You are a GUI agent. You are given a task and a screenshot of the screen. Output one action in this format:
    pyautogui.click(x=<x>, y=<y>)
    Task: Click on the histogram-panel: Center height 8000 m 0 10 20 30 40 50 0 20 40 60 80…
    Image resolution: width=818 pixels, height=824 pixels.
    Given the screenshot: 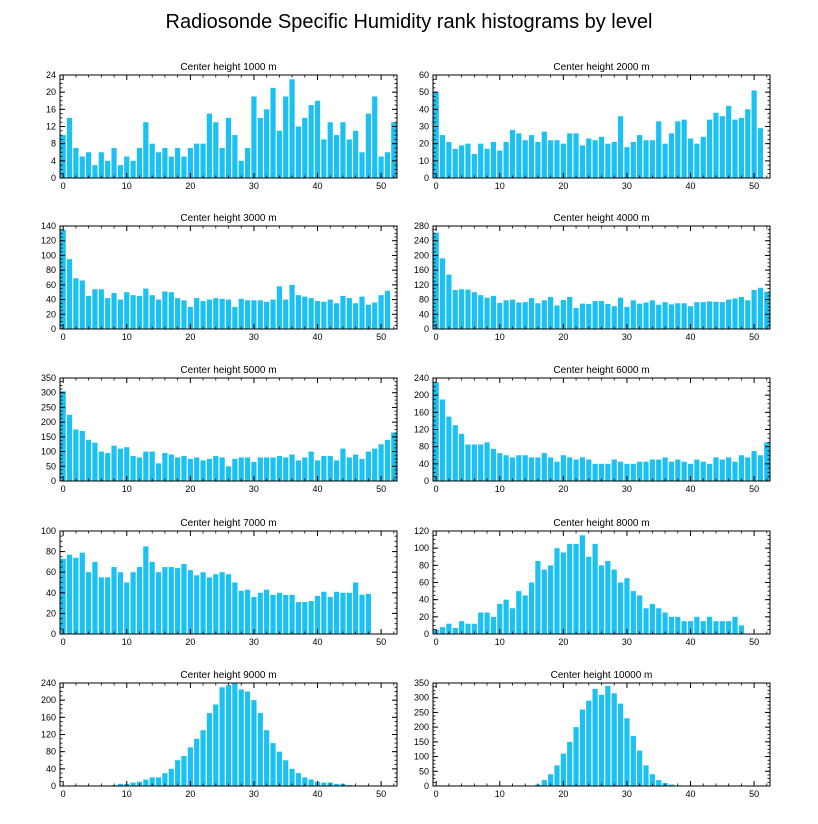 What is the action you would take?
    pyautogui.click(x=592, y=582)
    